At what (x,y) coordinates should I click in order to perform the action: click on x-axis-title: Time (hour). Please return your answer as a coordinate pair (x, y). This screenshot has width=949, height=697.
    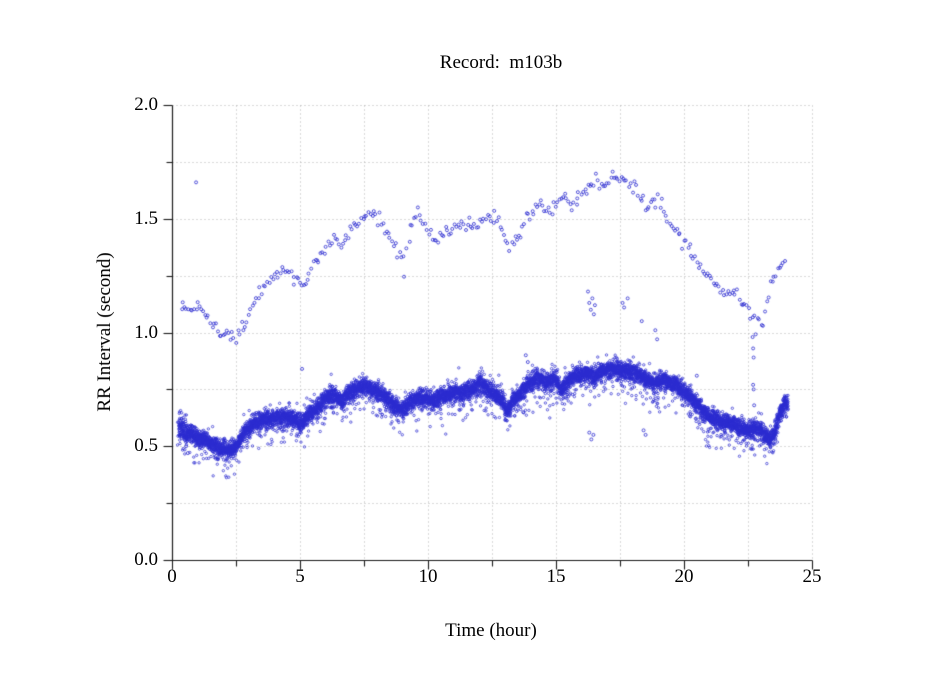
    Looking at the image, I should click on (491, 630).